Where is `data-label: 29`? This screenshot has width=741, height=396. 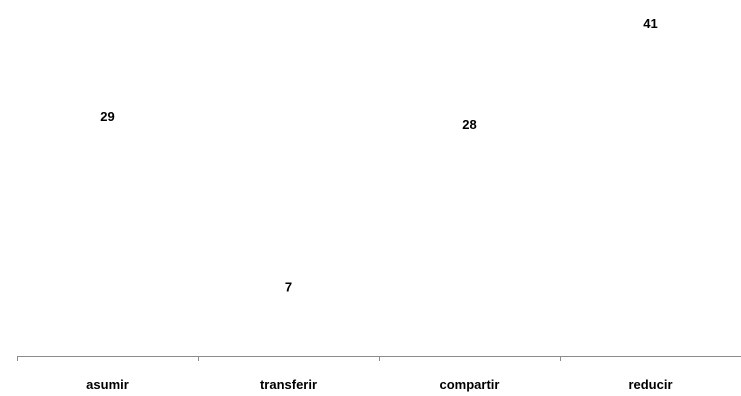 data-label: 29 is located at coordinates (107, 116).